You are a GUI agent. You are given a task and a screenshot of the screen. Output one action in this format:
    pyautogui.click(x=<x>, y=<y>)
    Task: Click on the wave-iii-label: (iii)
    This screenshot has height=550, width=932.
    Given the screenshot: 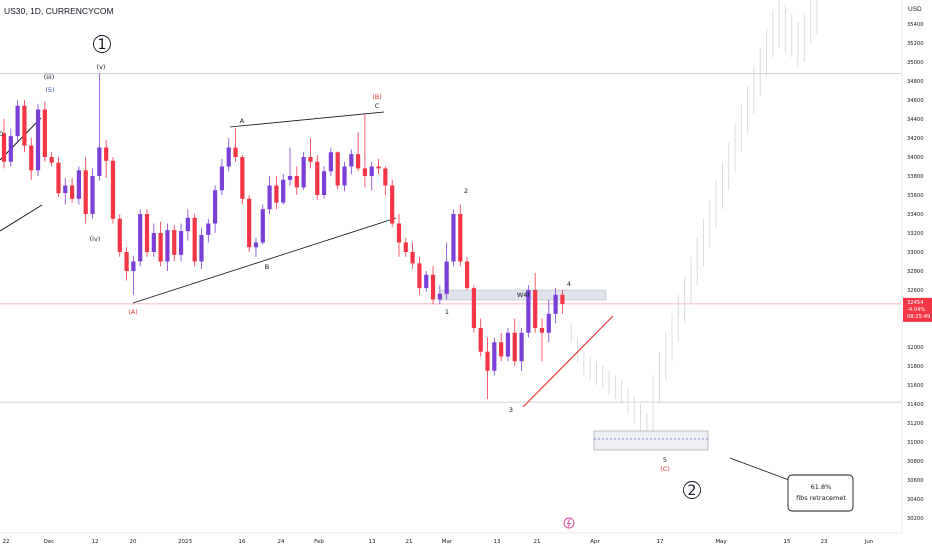 What is the action you would take?
    pyautogui.click(x=49, y=77)
    